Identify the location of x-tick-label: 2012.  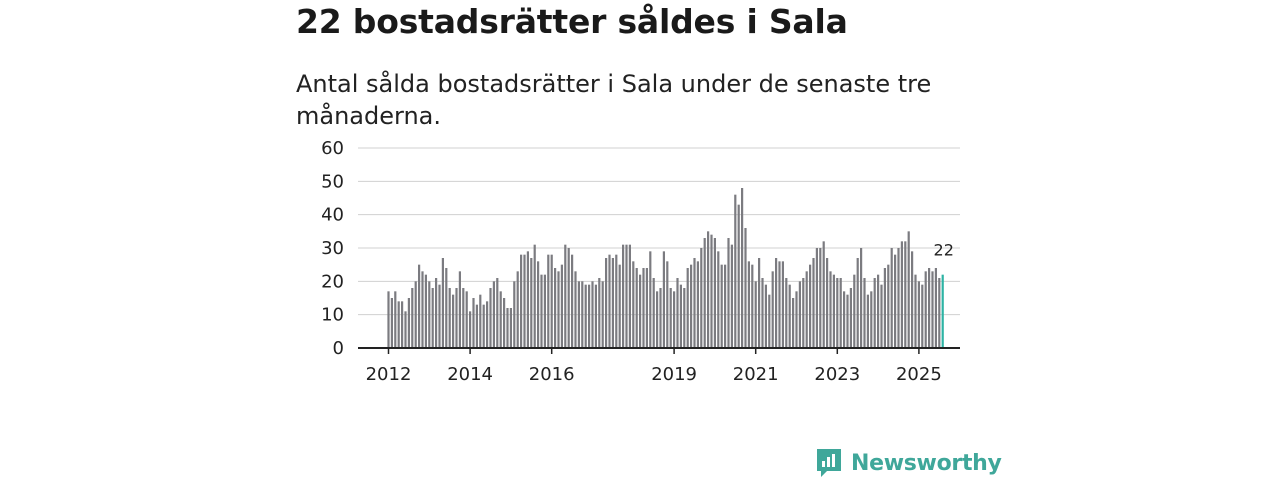
(389, 374).